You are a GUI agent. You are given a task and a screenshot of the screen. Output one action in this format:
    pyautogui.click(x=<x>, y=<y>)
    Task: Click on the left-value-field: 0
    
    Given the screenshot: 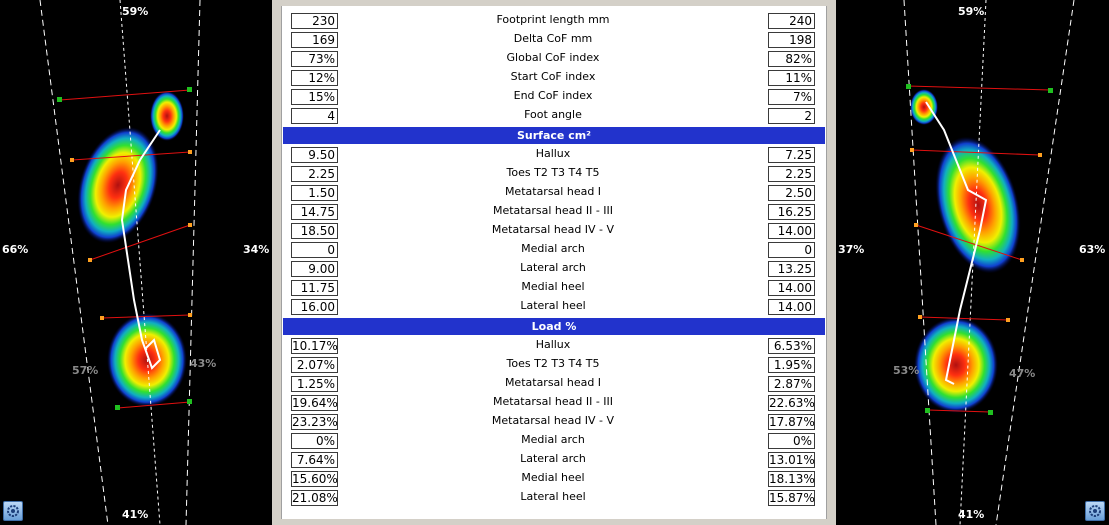 What is the action you would take?
    pyautogui.click(x=314, y=250)
    